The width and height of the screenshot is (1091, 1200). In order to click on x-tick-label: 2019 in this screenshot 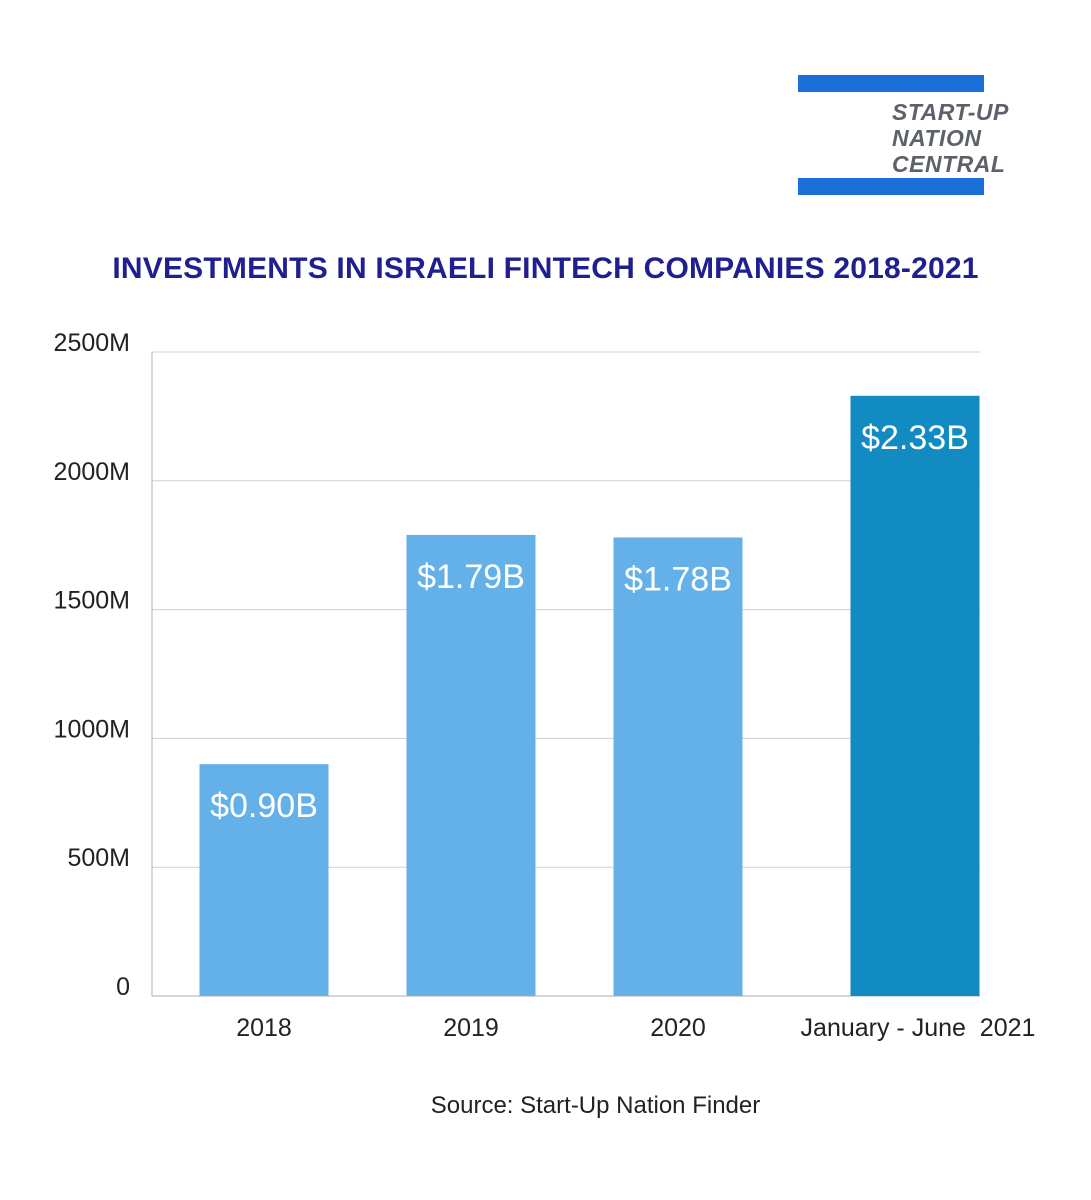, I will do `click(471, 1028)`.